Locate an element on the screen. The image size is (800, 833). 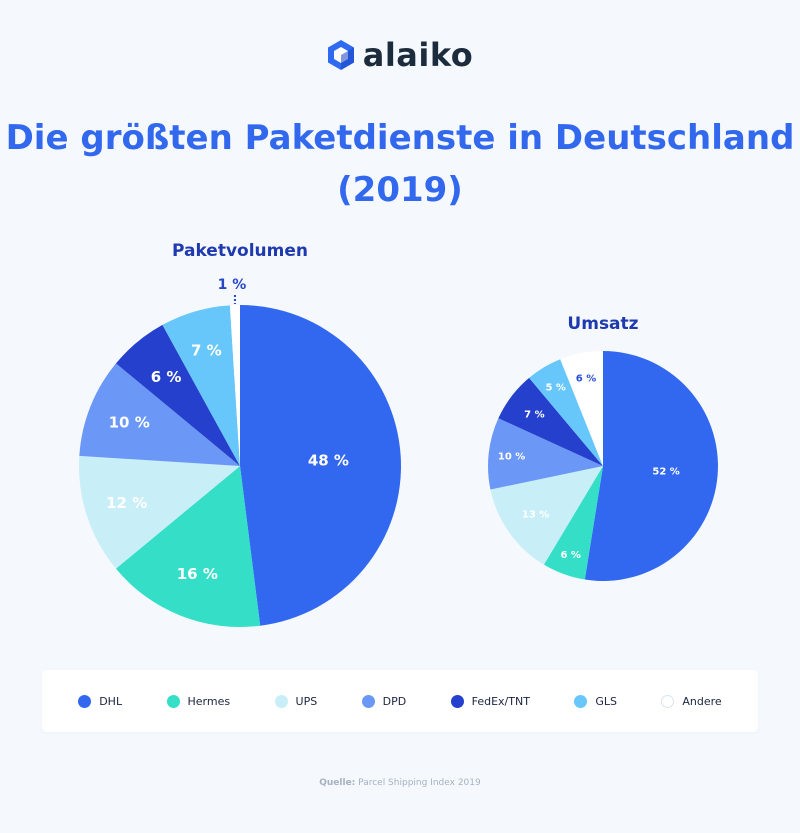
alaiko-logo-text: alaiko is located at coordinates (418, 55).